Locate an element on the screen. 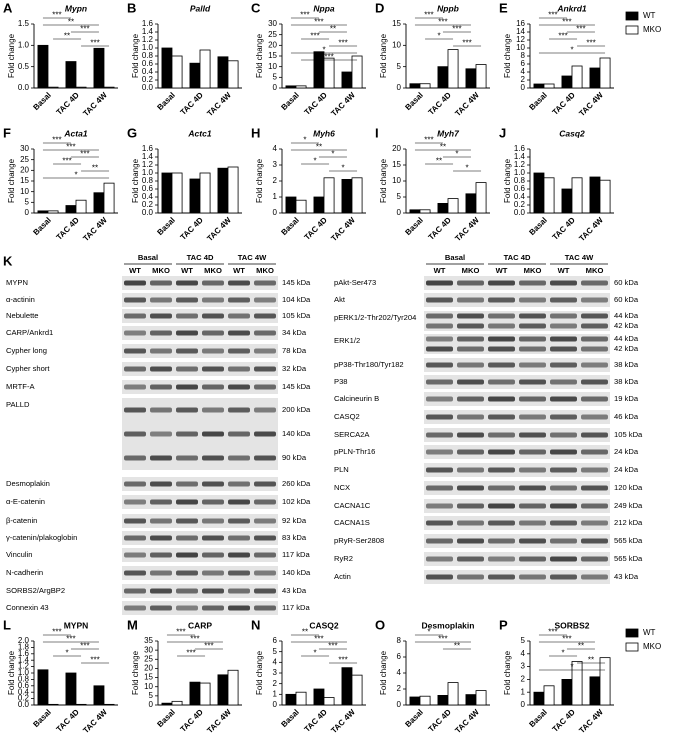 This screenshot has height=743, width=682. y-tick-label: 20 is located at coordinates (272, 44).